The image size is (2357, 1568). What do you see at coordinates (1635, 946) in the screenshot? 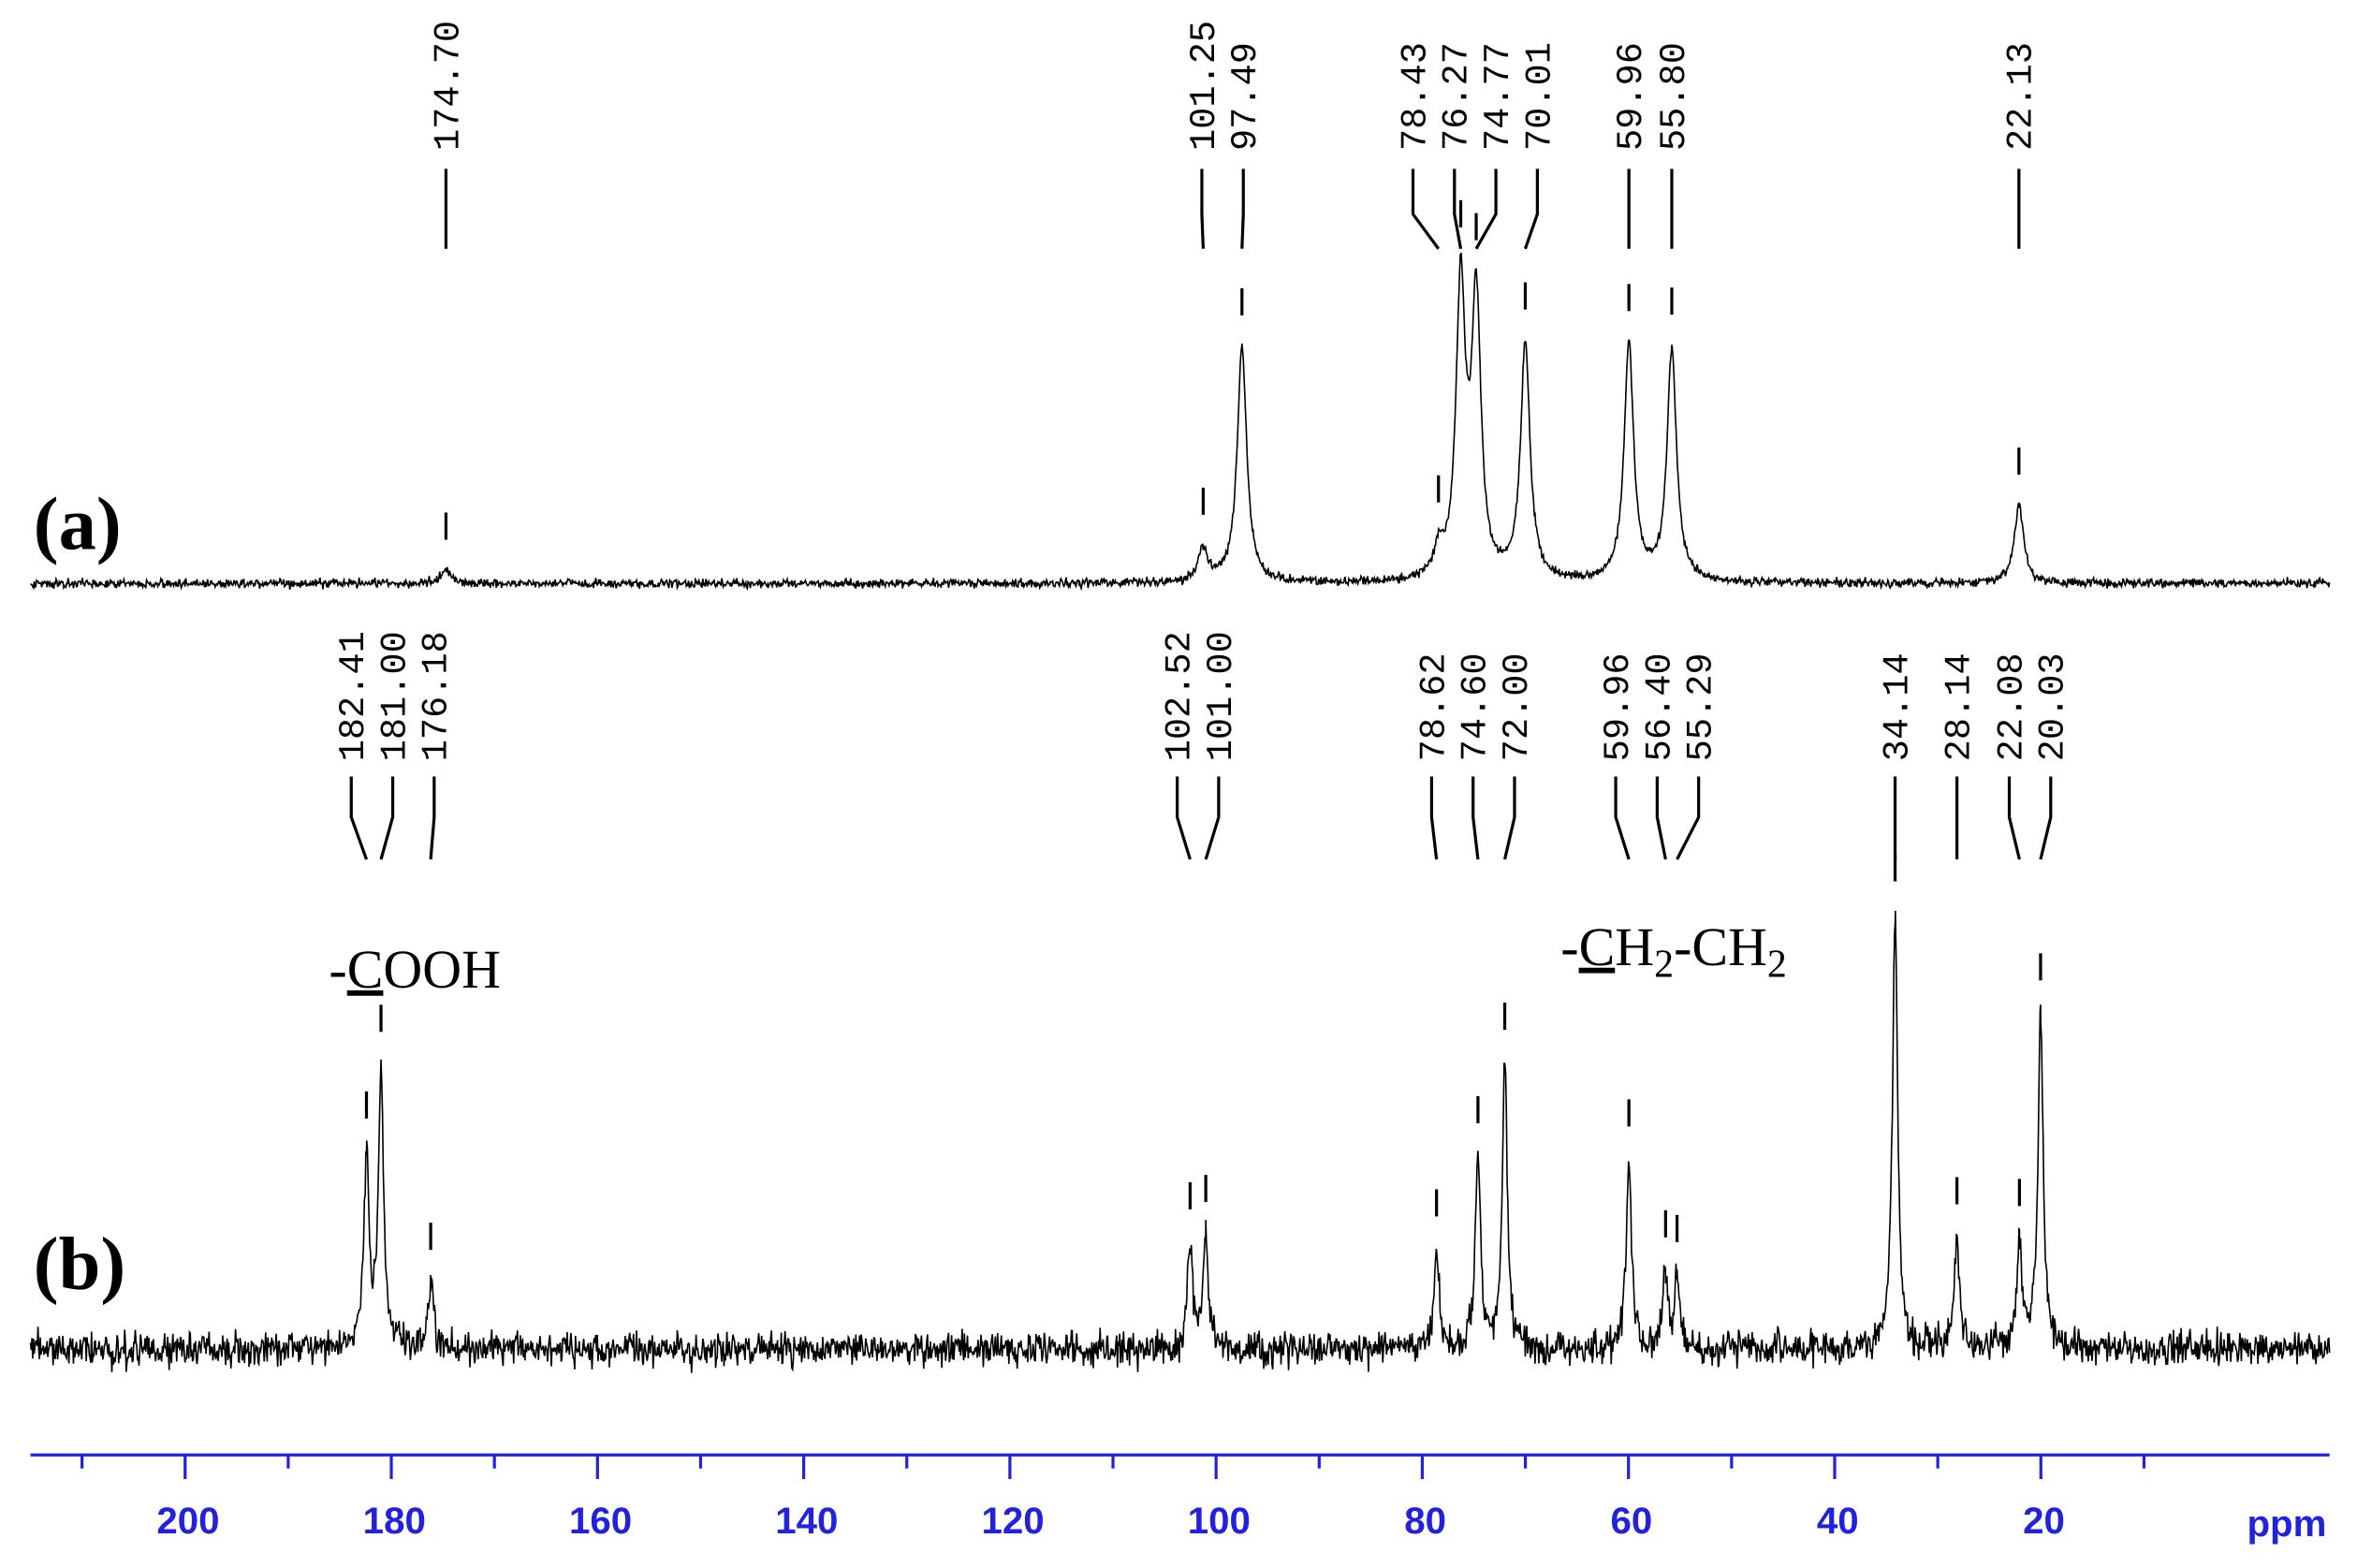
I see `annotation-part: H` at bounding box center [1635, 946].